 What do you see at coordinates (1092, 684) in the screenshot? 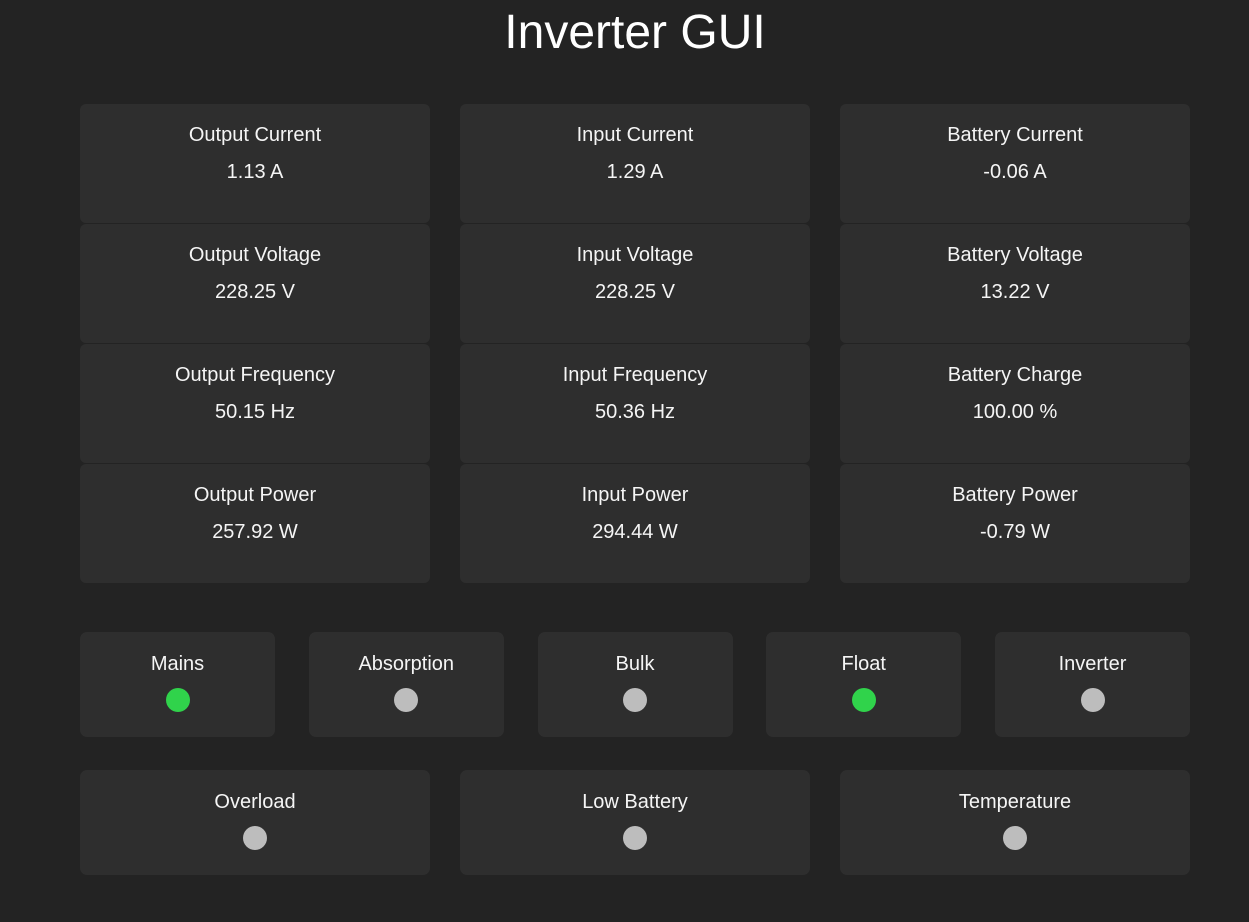
I see `status-card-inverter: Inverter` at bounding box center [1092, 684].